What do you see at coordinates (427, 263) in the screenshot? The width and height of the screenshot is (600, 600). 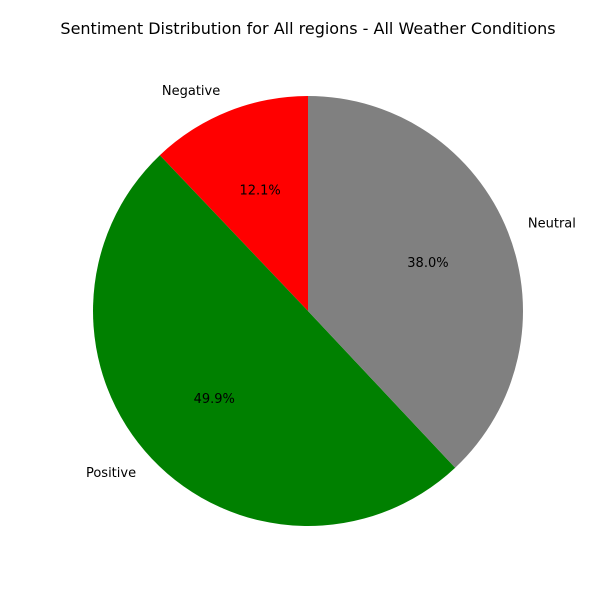 I see `slice-percent-neutral: 38.0%` at bounding box center [427, 263].